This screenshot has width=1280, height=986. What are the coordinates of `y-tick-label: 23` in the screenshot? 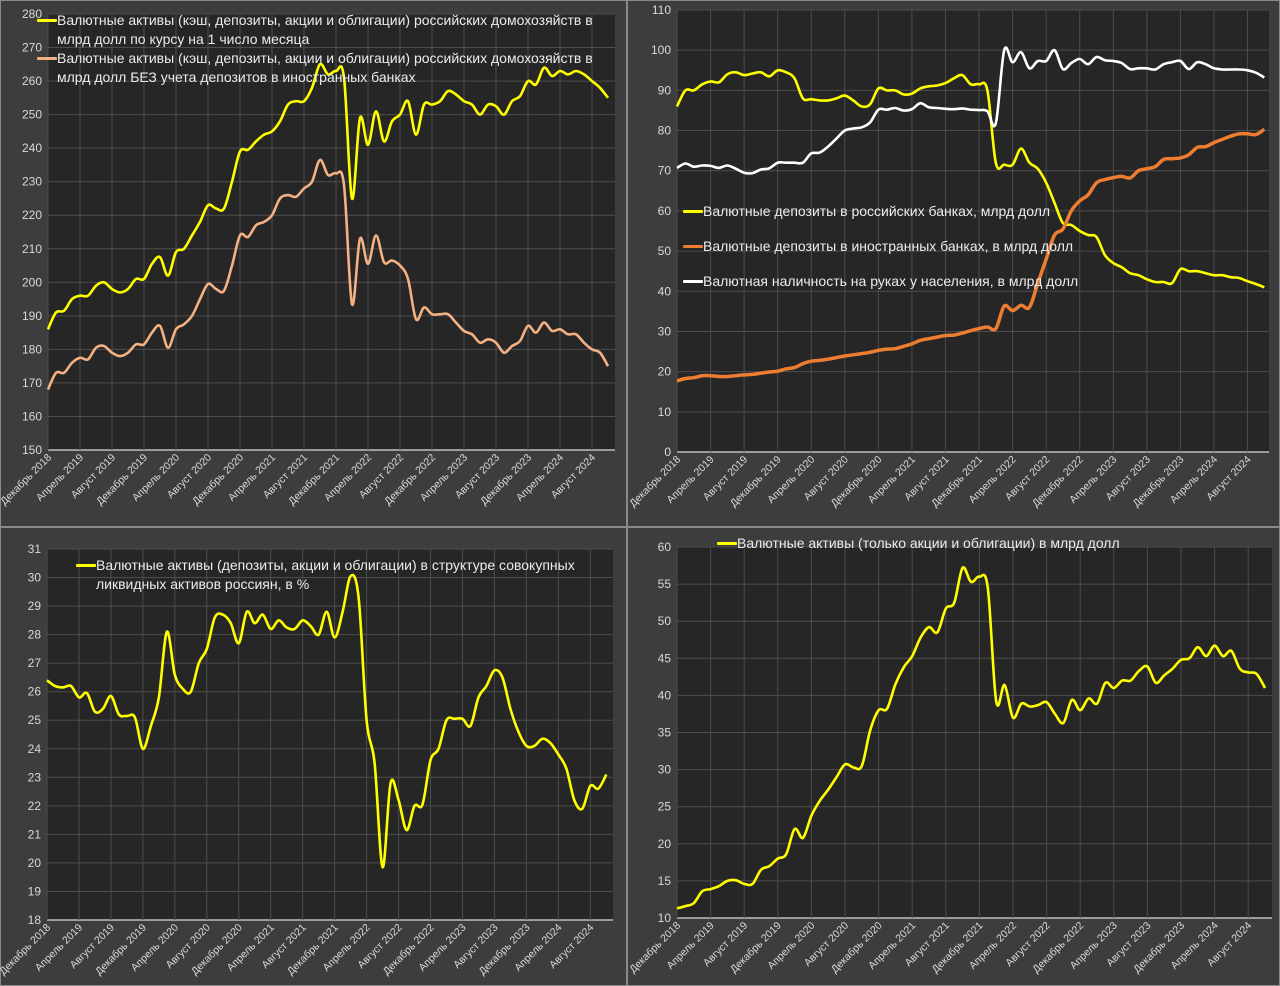 It's located at (35, 777).